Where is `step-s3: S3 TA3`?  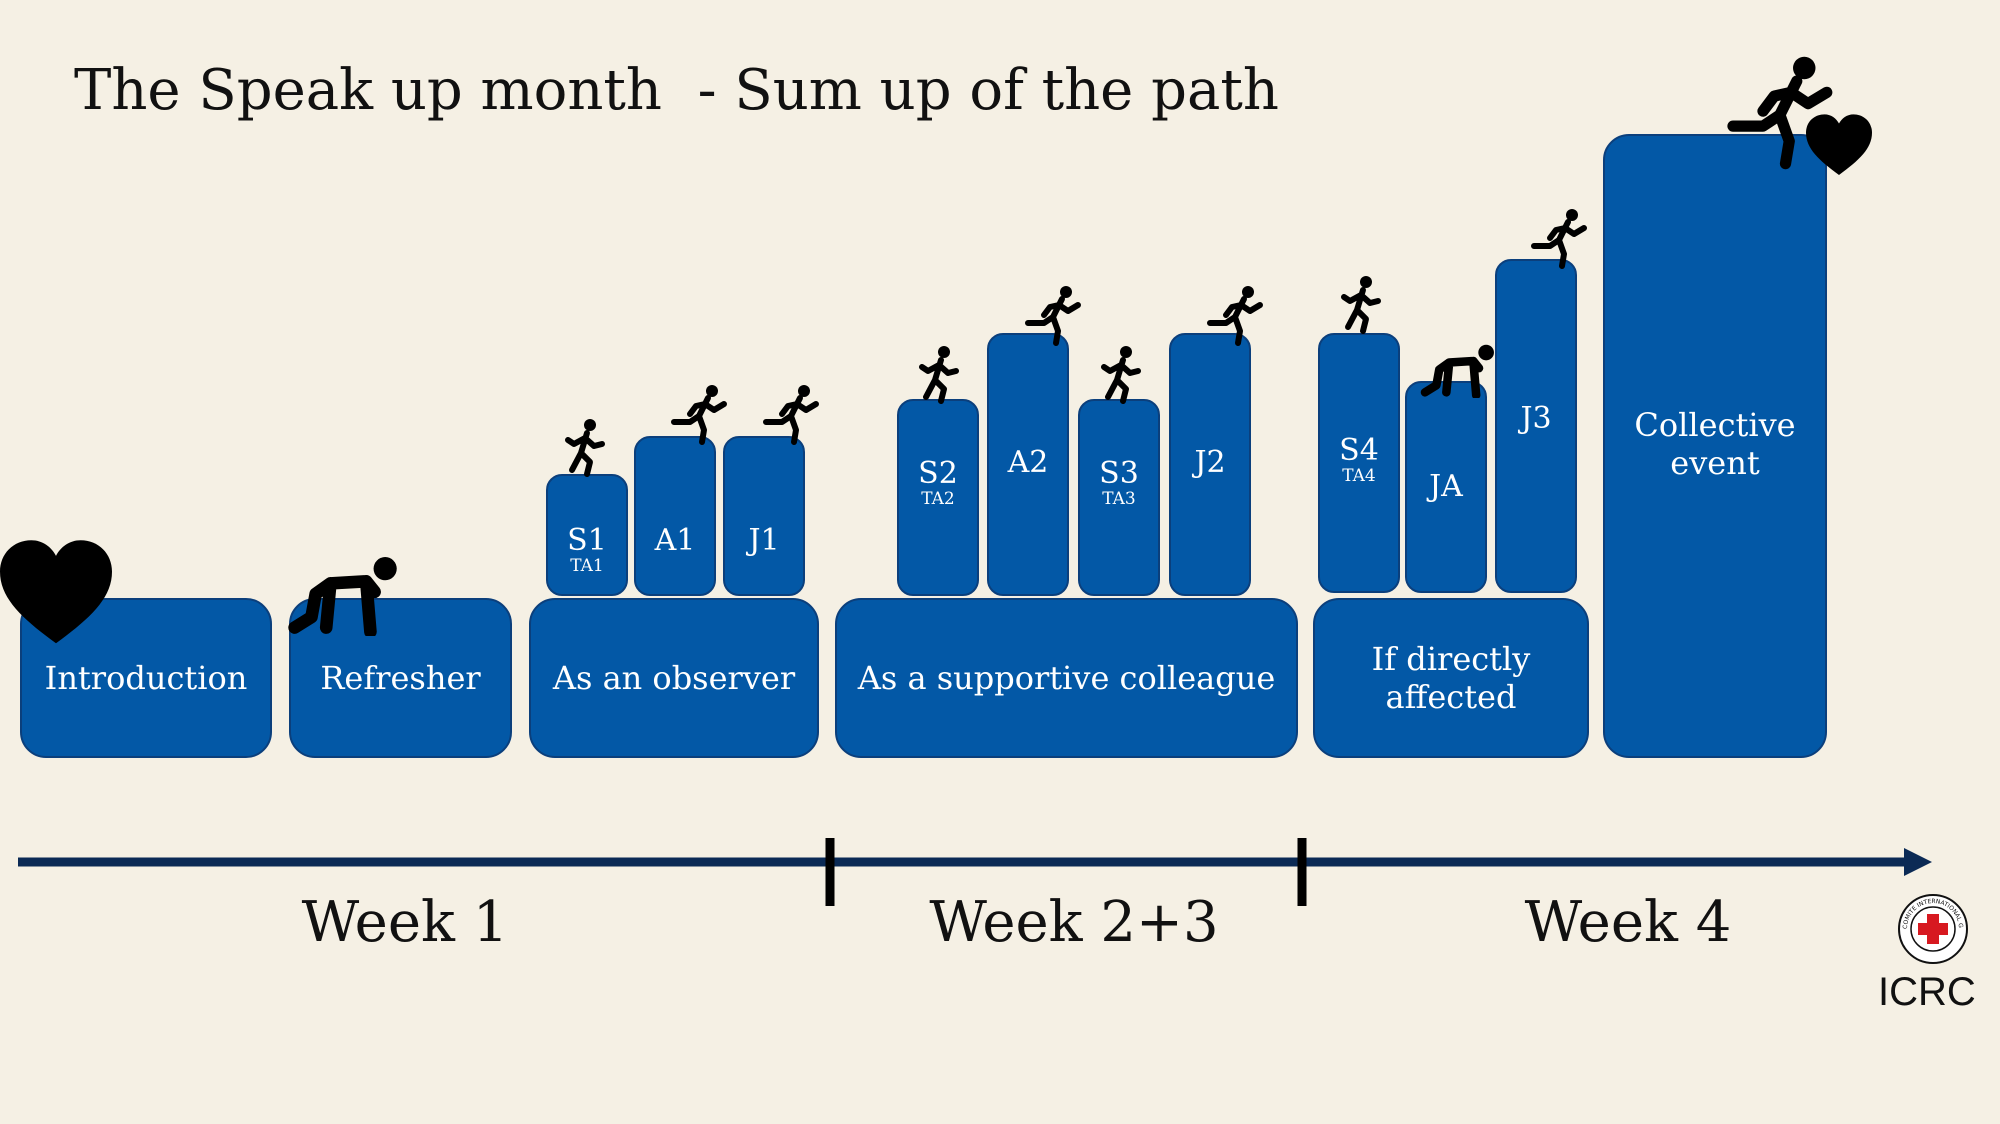
step-s3: S3 TA3 is located at coordinates (1119, 497).